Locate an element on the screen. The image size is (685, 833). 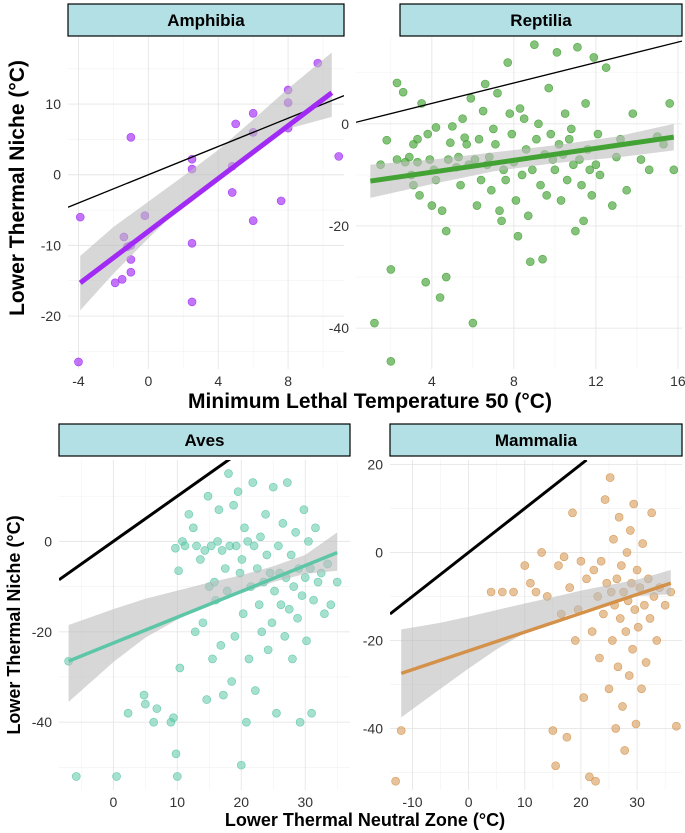
confidence-band is located at coordinates (206, 181).